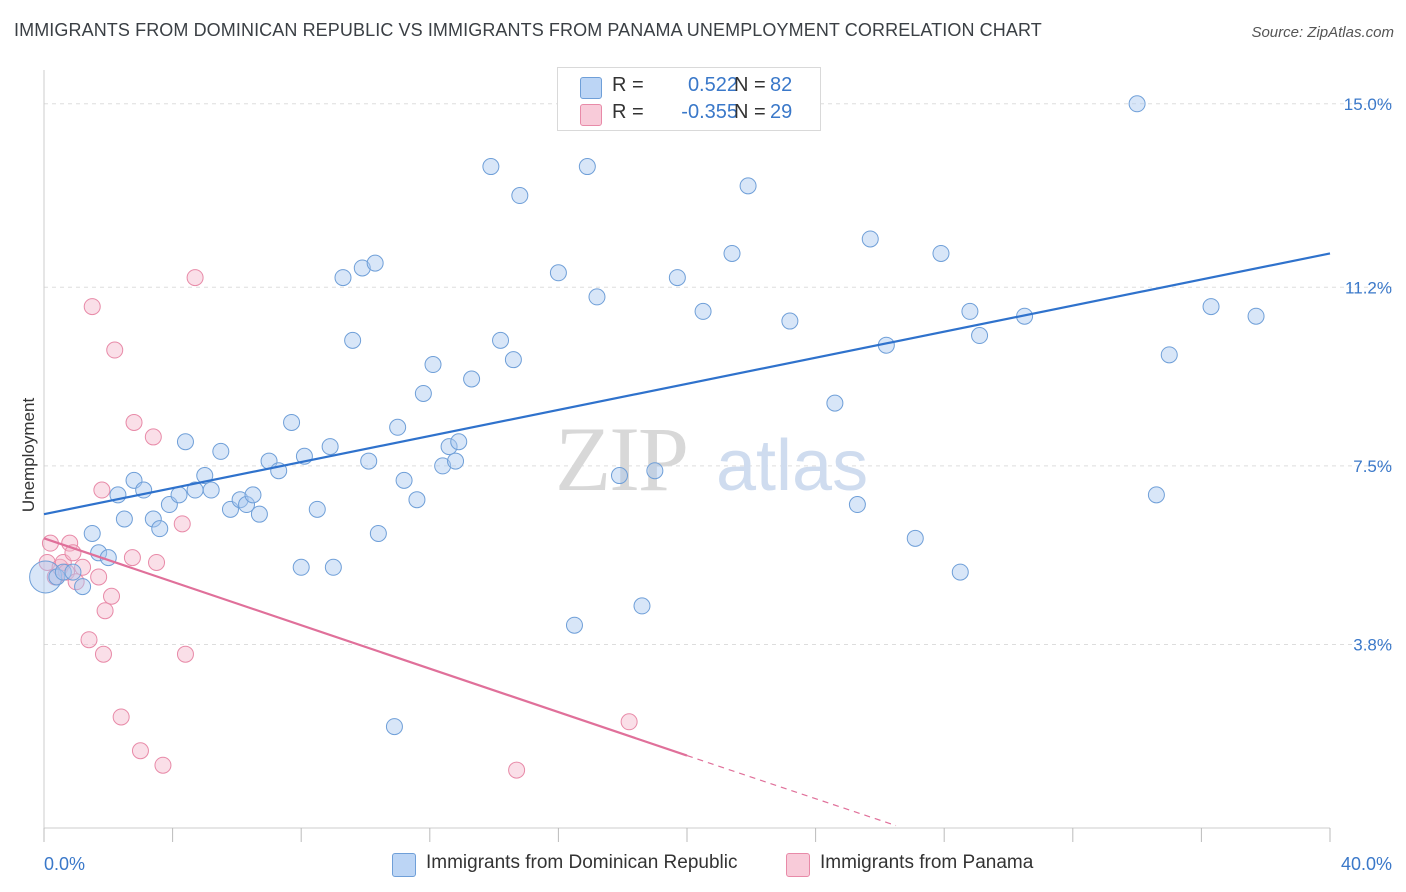  I want to click on y-tick-label: 3.8%, so click(1372, 645).